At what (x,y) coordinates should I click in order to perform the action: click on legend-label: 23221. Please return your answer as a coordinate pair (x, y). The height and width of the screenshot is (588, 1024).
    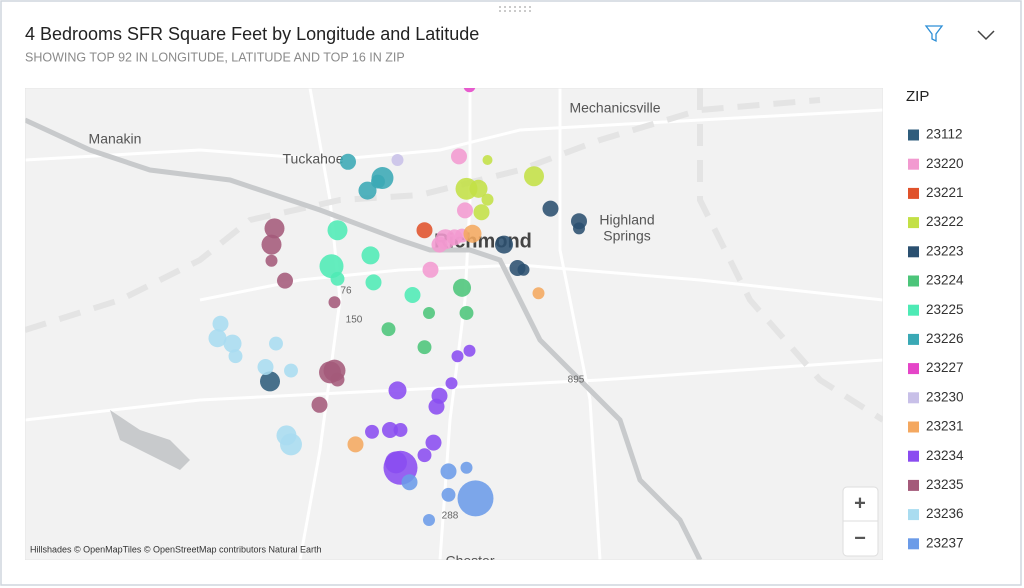
    Looking at the image, I should click on (945, 192).